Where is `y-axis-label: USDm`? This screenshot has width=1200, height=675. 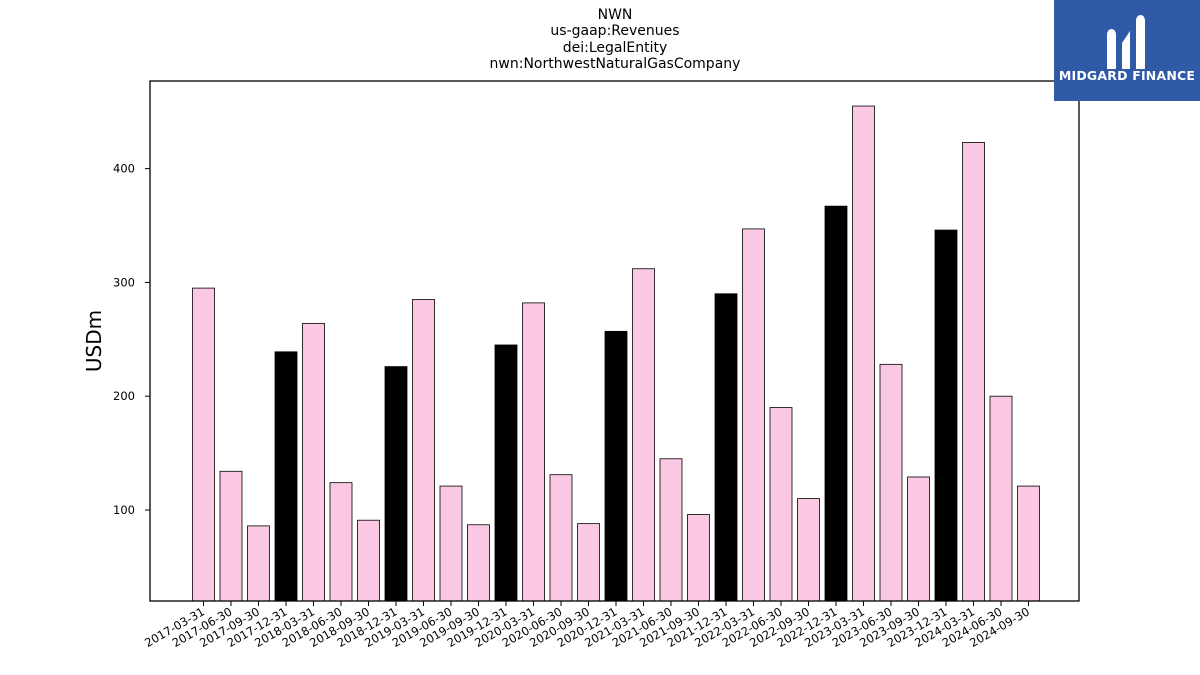 y-axis-label: USDm is located at coordinates (94, 341).